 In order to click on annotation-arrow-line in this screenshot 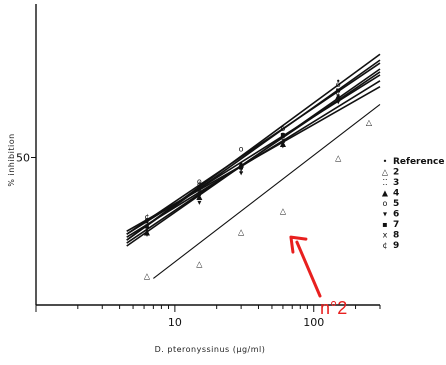, I will do `click(308, 269)`.